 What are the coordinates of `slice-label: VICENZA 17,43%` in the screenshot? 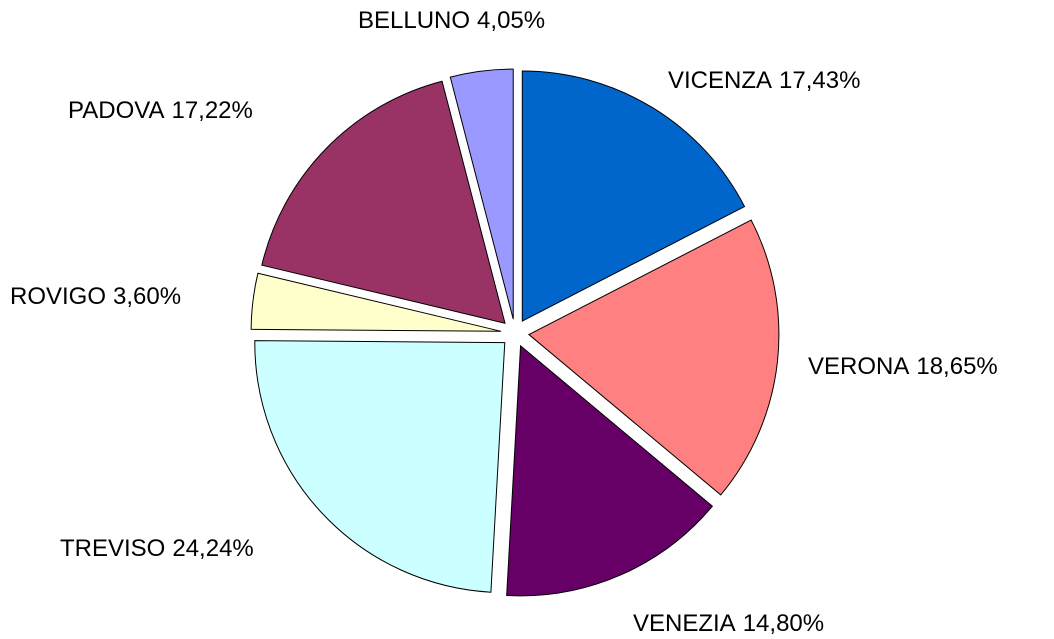 It's located at (764, 80).